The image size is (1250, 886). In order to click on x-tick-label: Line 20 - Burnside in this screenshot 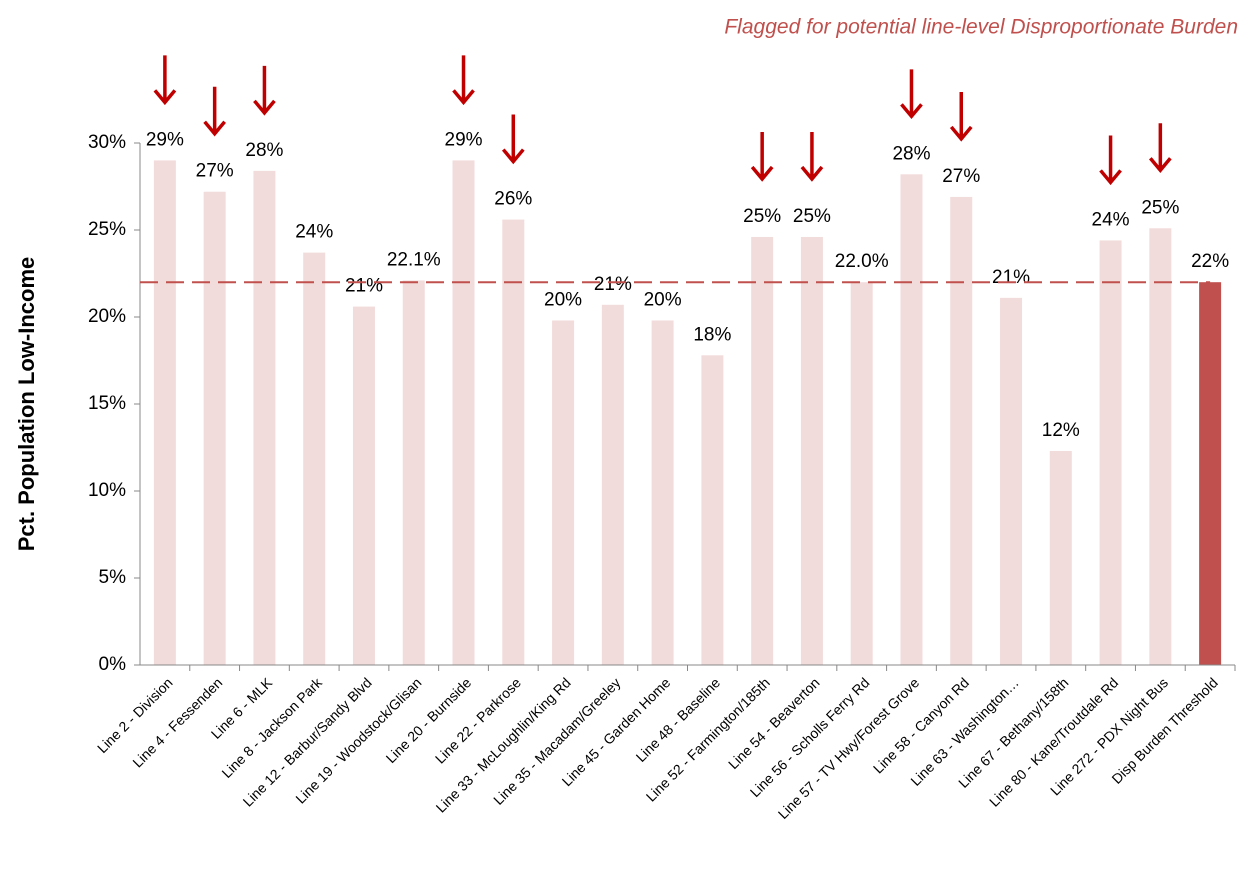, I will do `click(429, 720)`.